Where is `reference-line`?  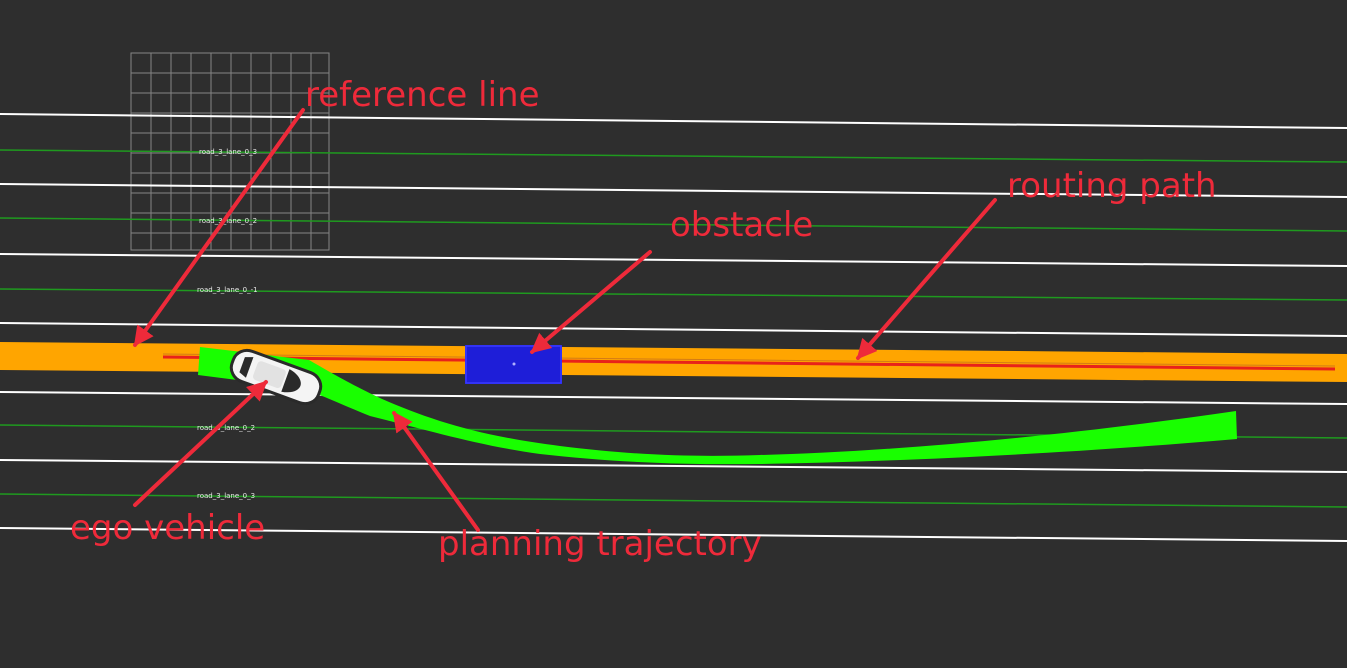
reference-line is located at coordinates (749, 363).